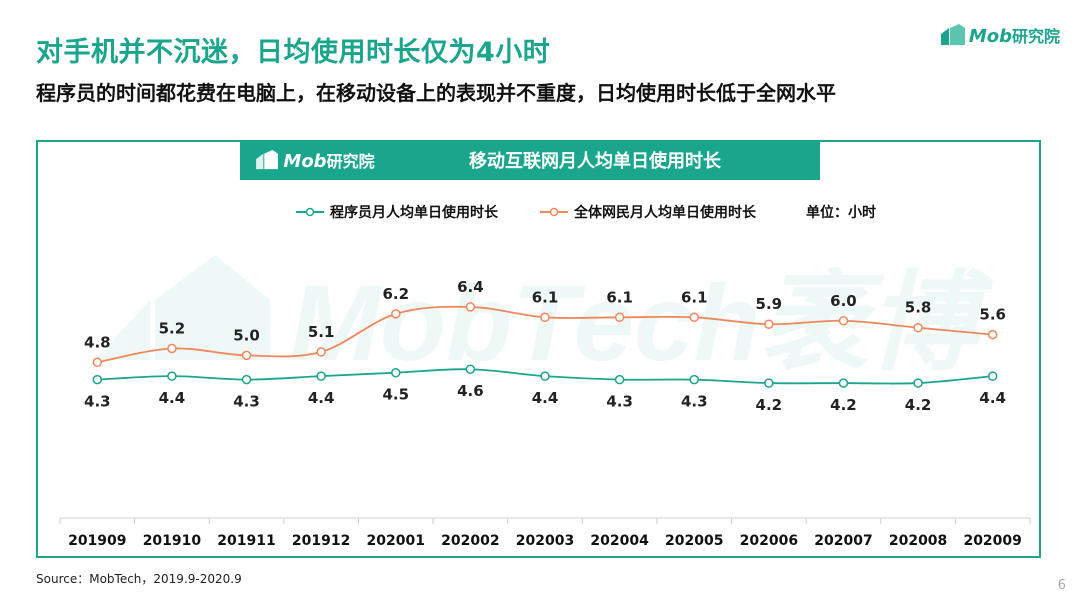  I want to click on x-tick-label: 202009, so click(992, 541).